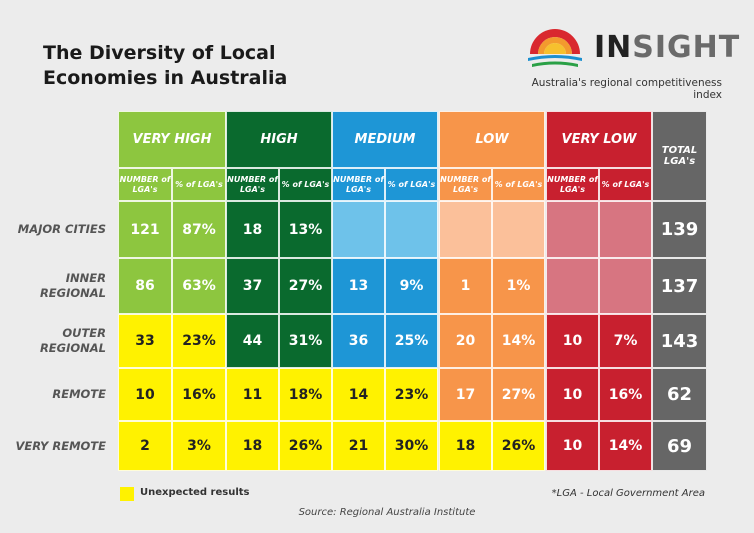 The width and height of the screenshot is (754, 533). I want to click on column-header-high: HIGH, so click(279, 139).